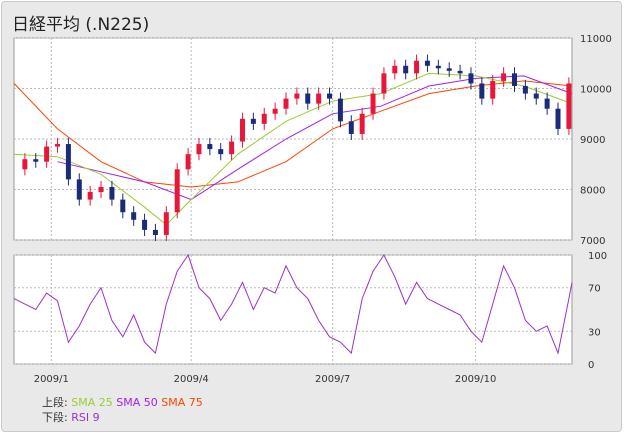  I want to click on legend-lower-label: 下段:, so click(55, 417).